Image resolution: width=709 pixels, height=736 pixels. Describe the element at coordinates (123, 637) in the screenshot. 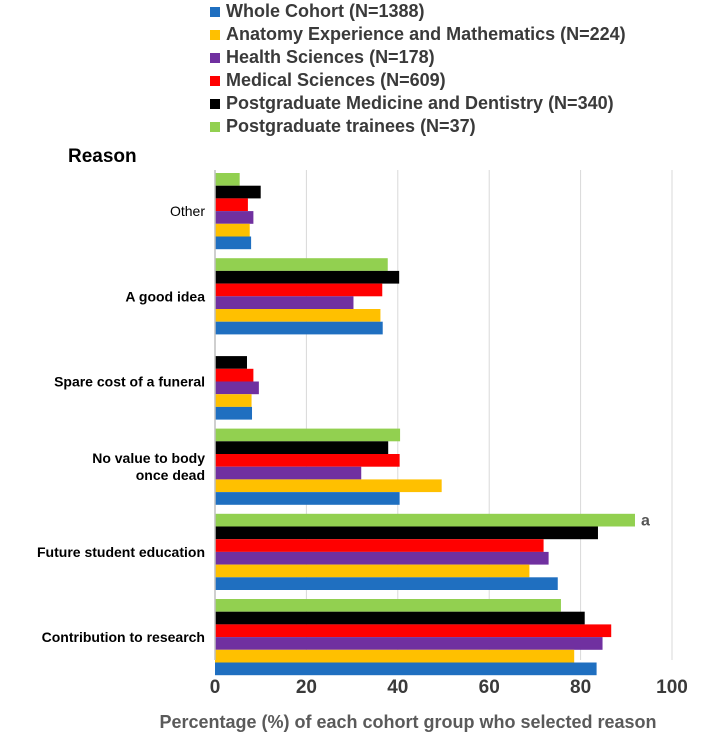

I see `category-label: Contribution to research` at that location.